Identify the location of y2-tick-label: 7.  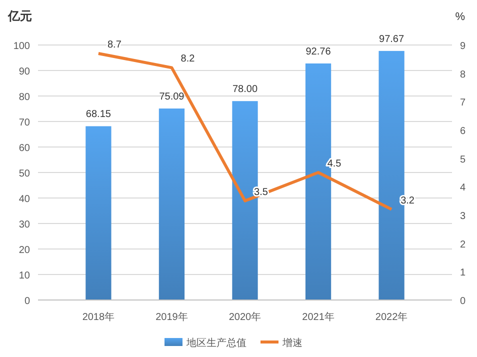
(463, 103).